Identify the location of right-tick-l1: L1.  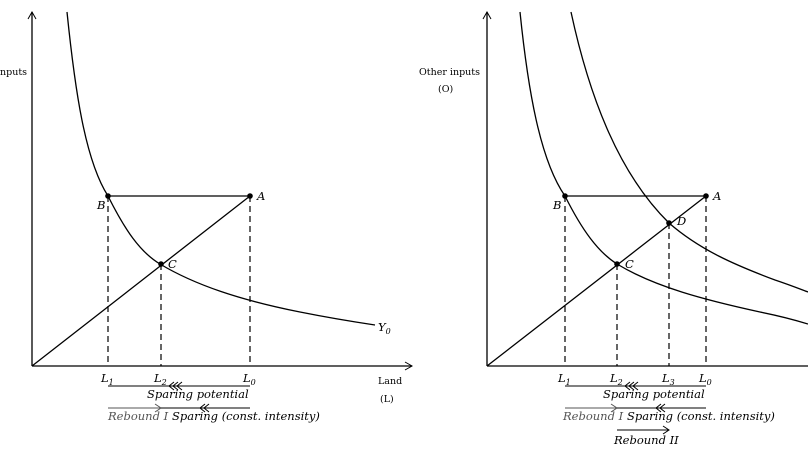
(564, 379).